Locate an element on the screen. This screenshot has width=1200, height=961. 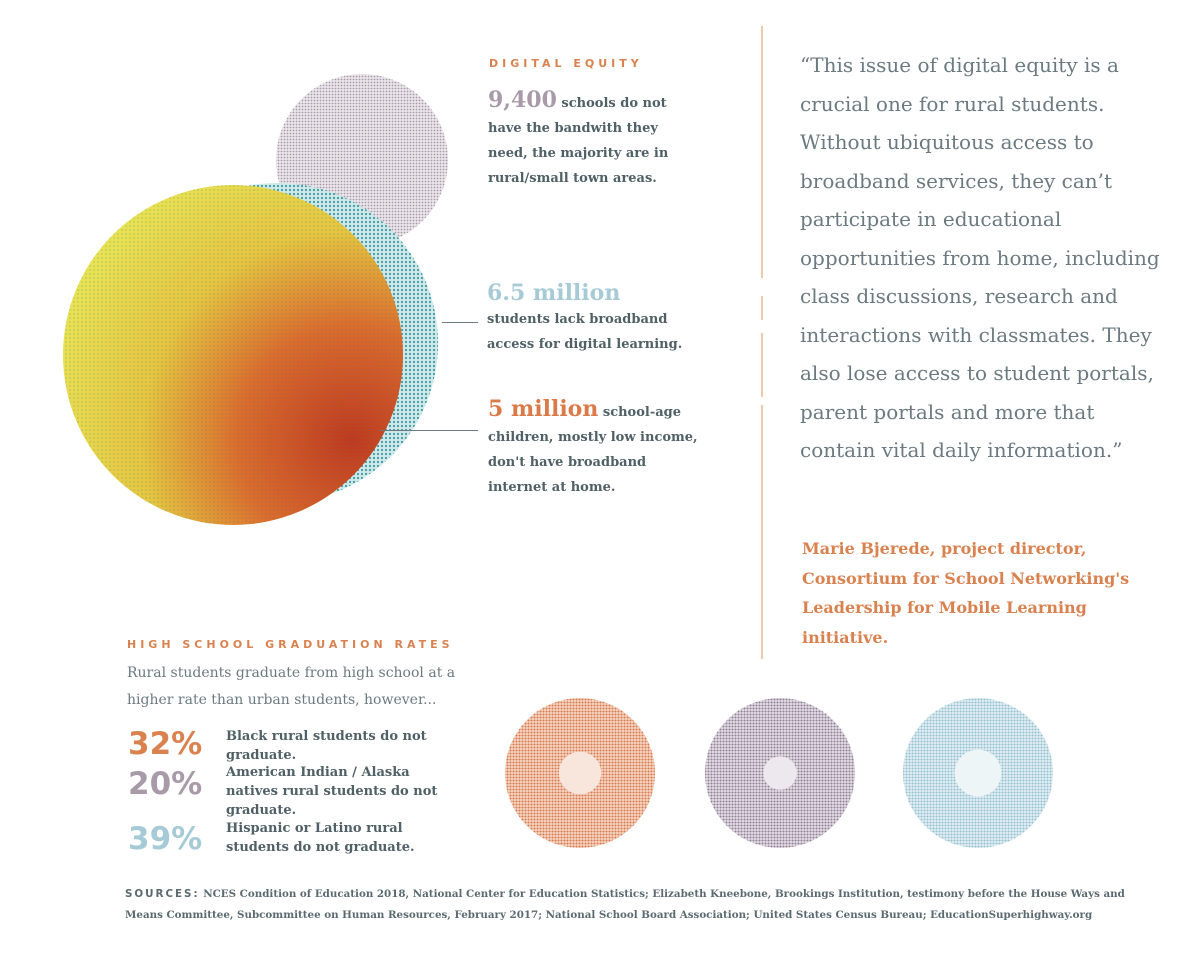
stat-schools-value: 9,400 is located at coordinates (522, 100).